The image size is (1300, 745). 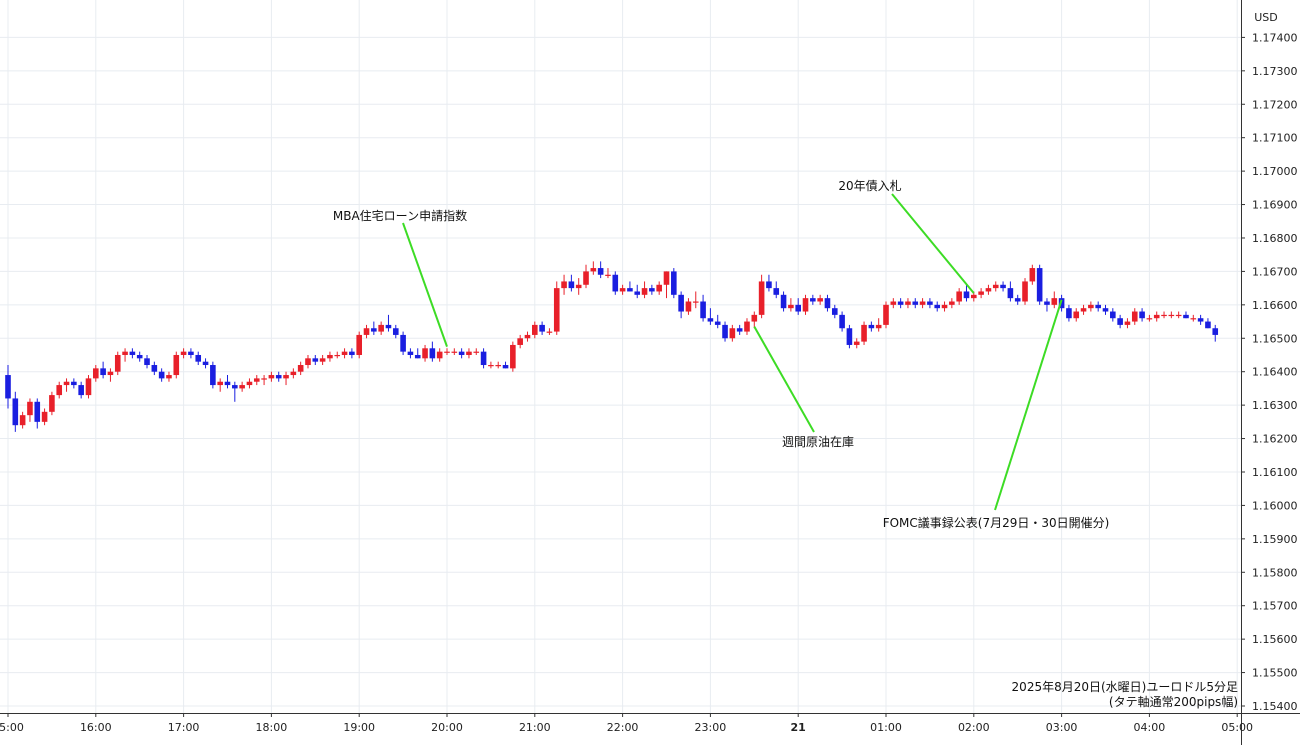 I want to click on time-tick-label: 23:00, so click(x=711, y=727).